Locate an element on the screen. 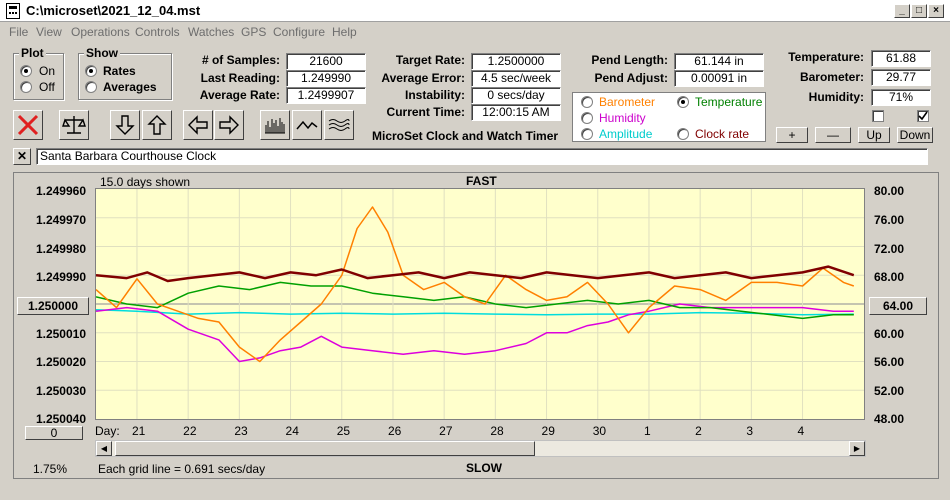 The height and width of the screenshot is (500, 950). stop-button is located at coordinates (28, 125).